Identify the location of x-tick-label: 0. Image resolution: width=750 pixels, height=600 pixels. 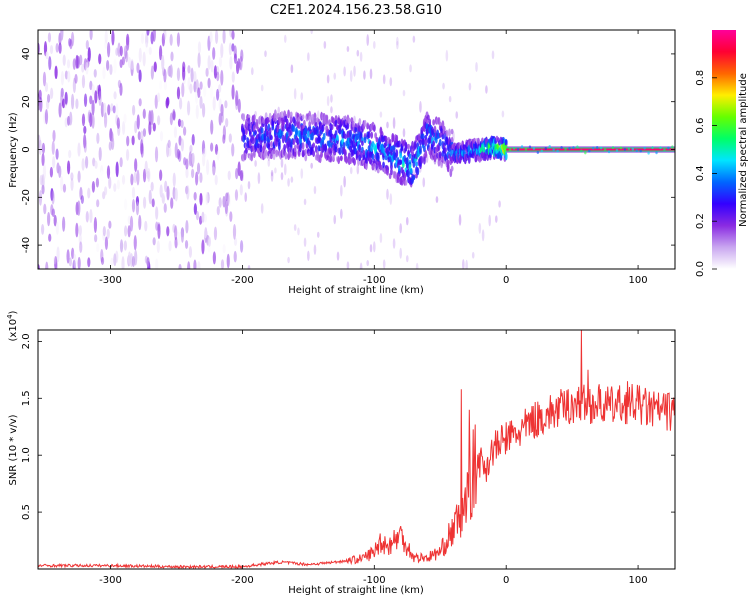
(506, 280).